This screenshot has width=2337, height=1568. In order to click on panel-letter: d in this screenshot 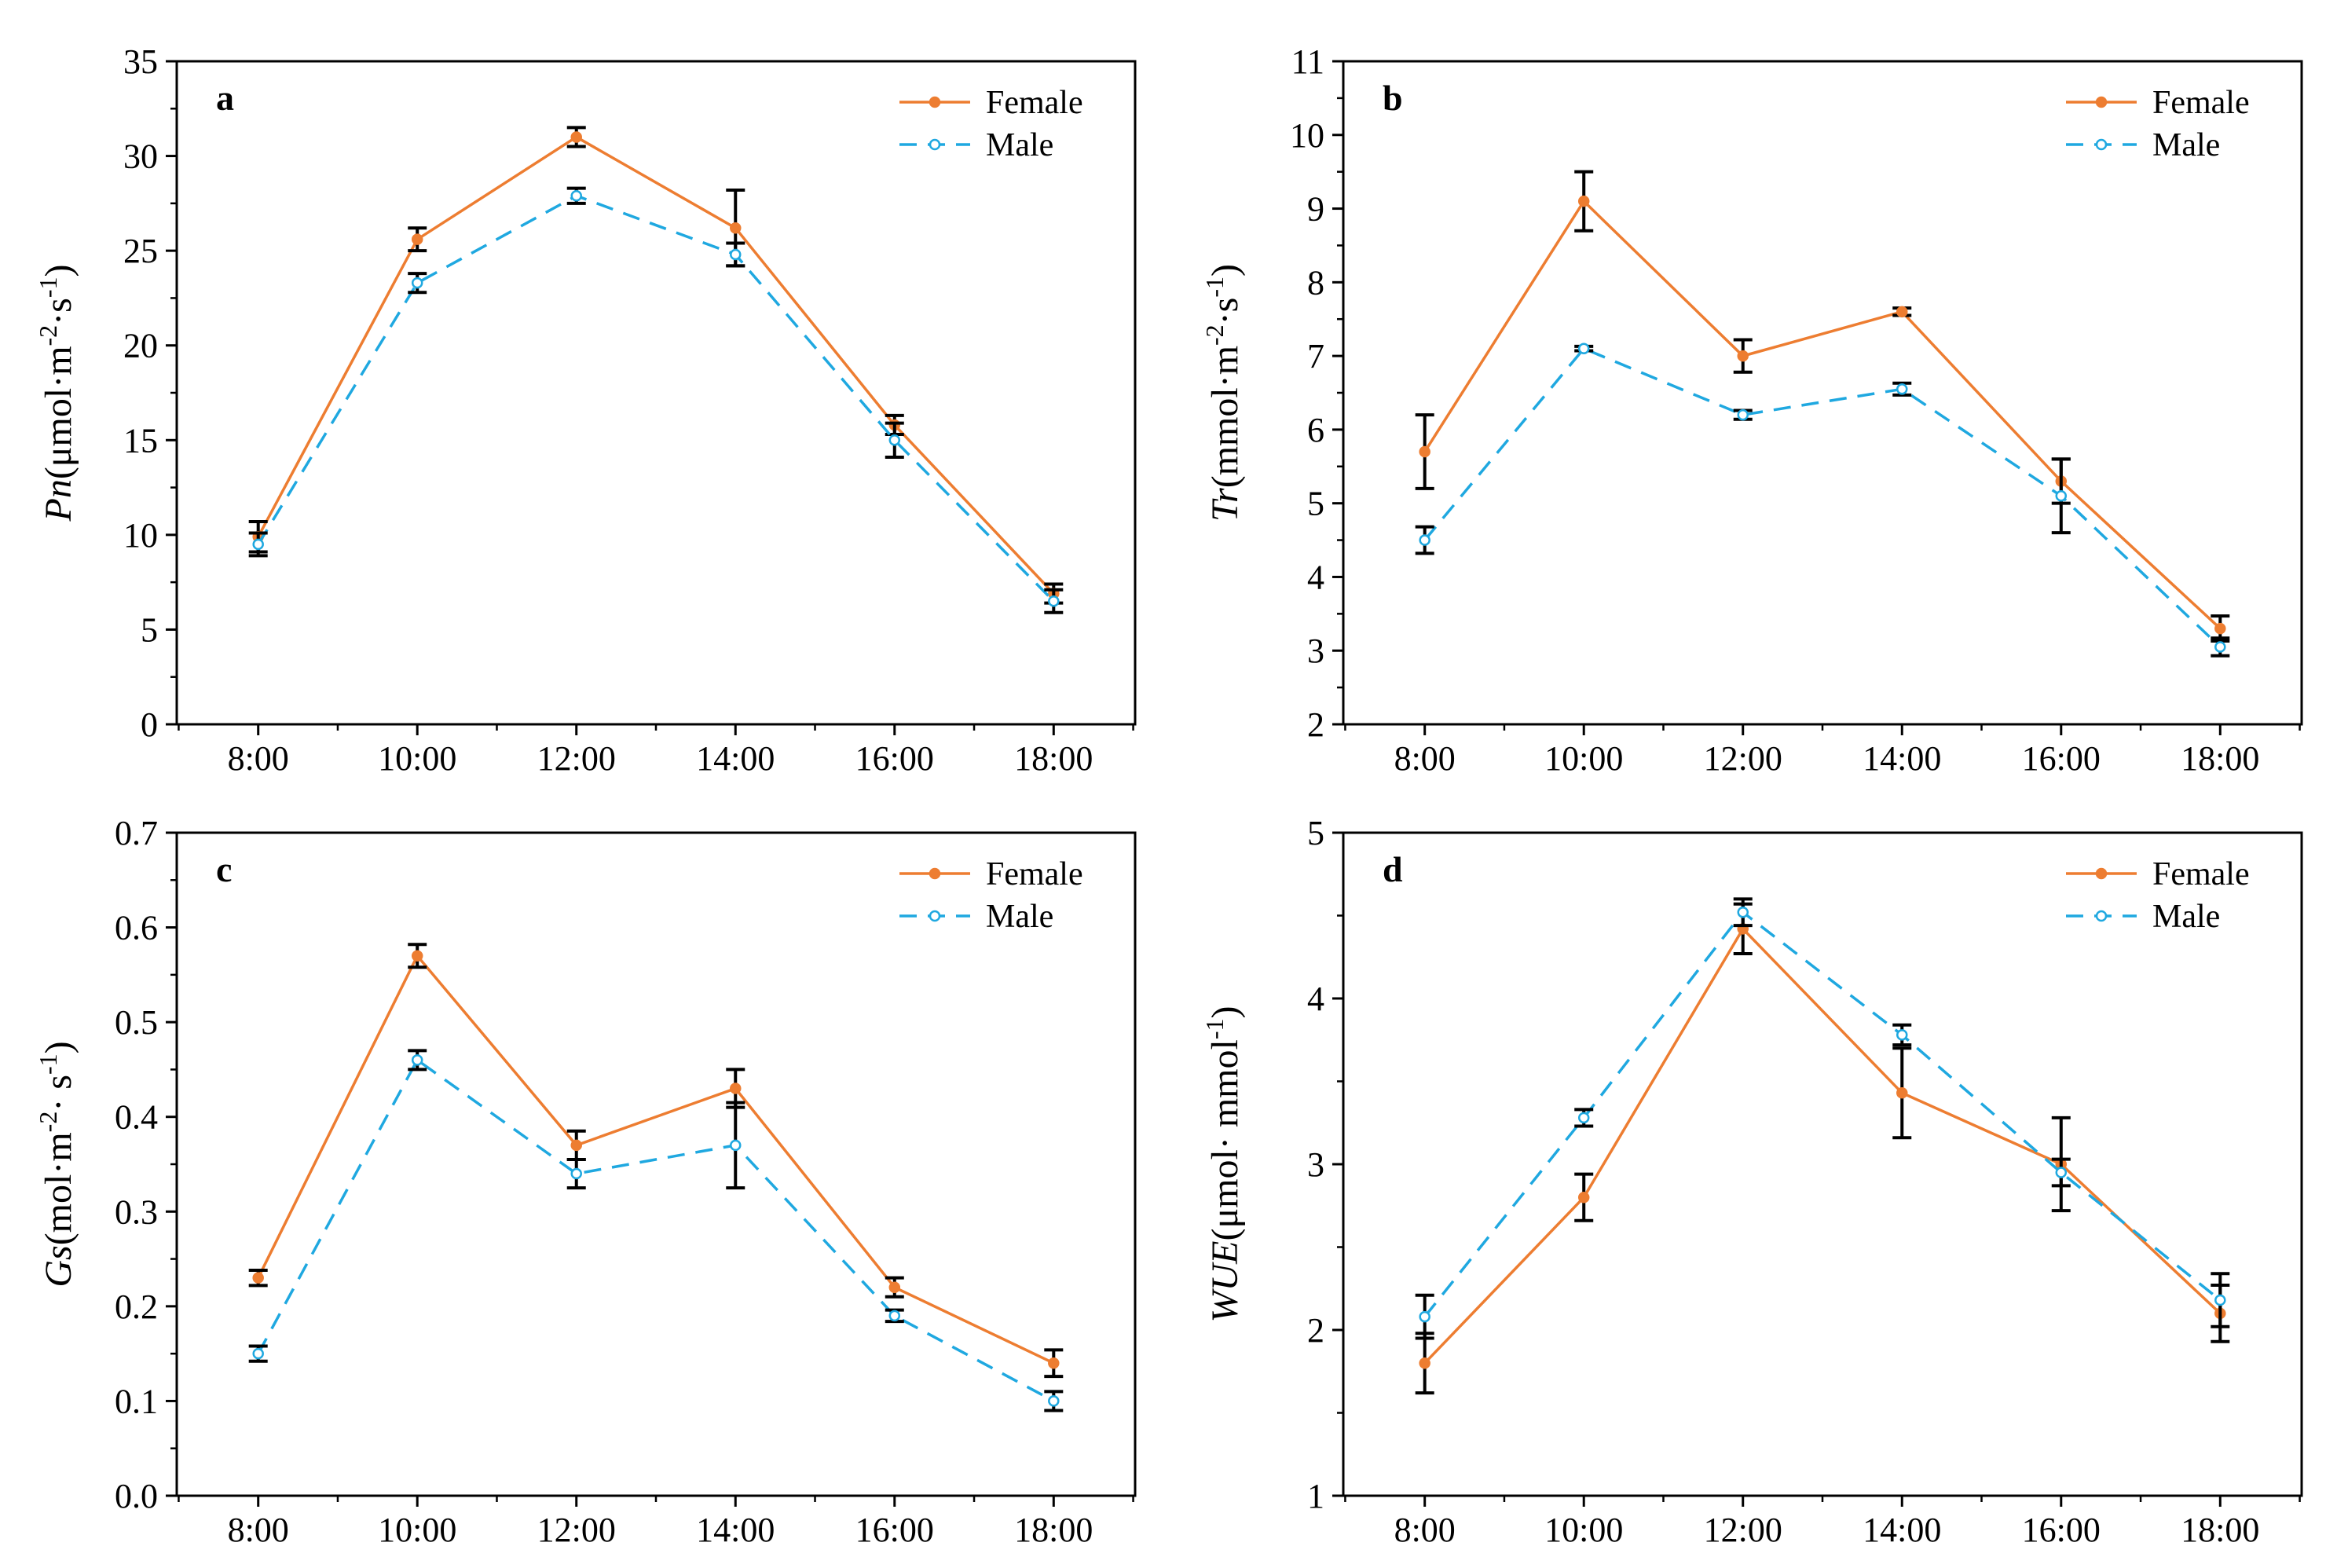, I will do `click(1393, 869)`.